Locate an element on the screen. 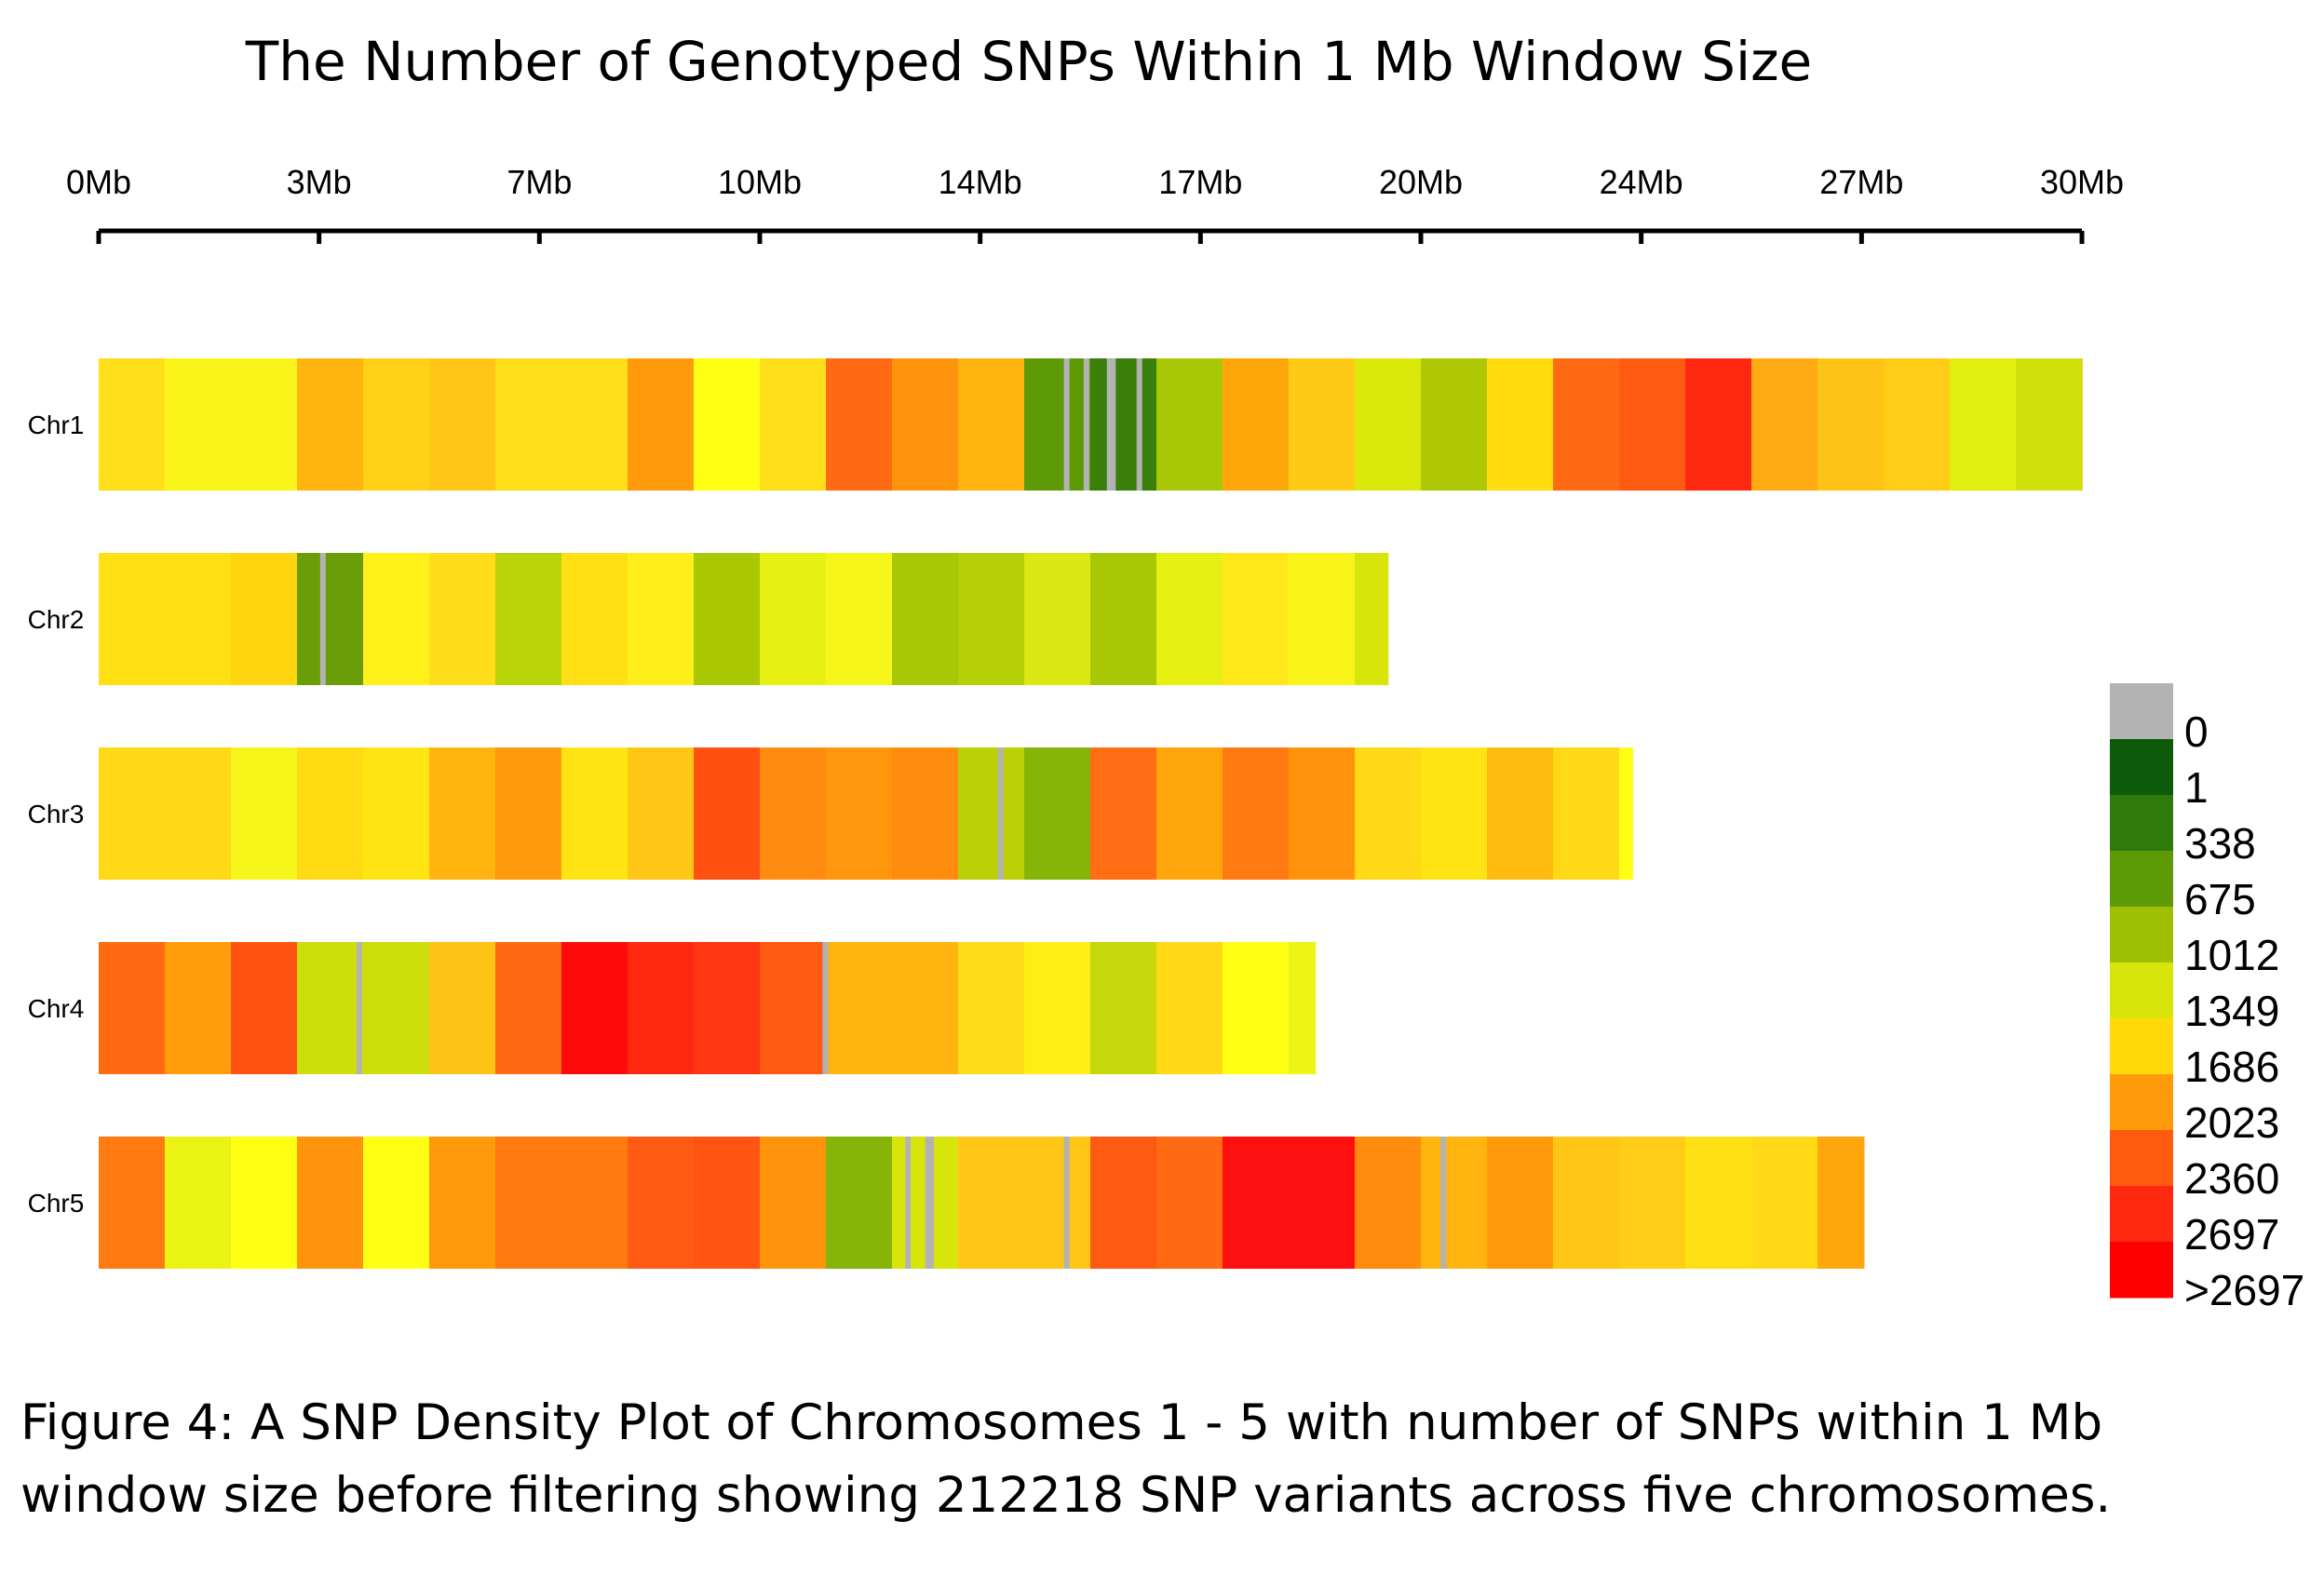 This screenshot has height=1575, width=2324. legend-label: 1349 is located at coordinates (2231, 1011).